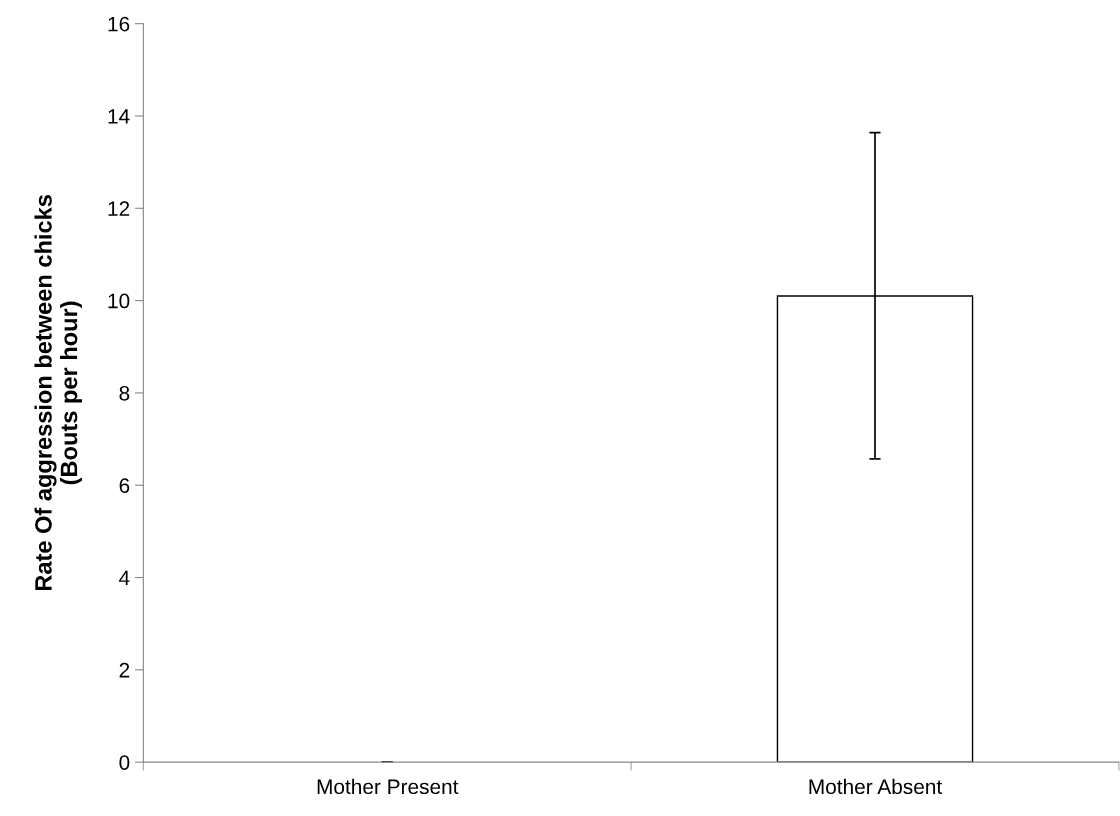  What do you see at coordinates (119, 301) in the screenshot?
I see `y-tick-label: 10` at bounding box center [119, 301].